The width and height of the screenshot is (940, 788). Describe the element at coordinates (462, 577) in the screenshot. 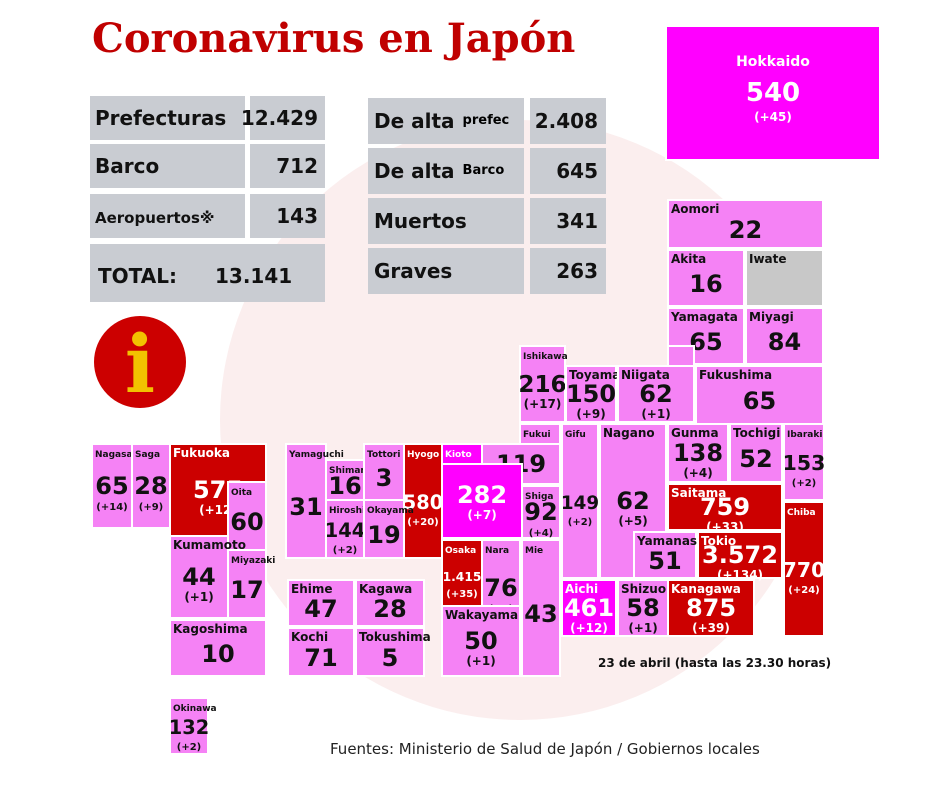

I see `prefecture-value: 1.415` at that location.